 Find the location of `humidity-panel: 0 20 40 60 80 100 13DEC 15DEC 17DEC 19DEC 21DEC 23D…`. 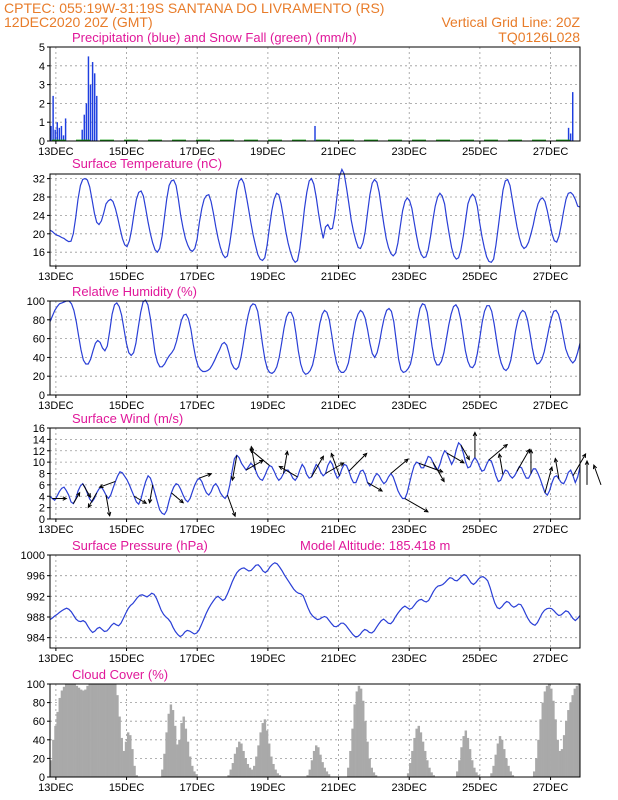

humidity-panel: 0 20 40 60 80 100 13DEC 15DEC 17DEC 19DEC 21DEC 23D… is located at coordinates (304, 348).